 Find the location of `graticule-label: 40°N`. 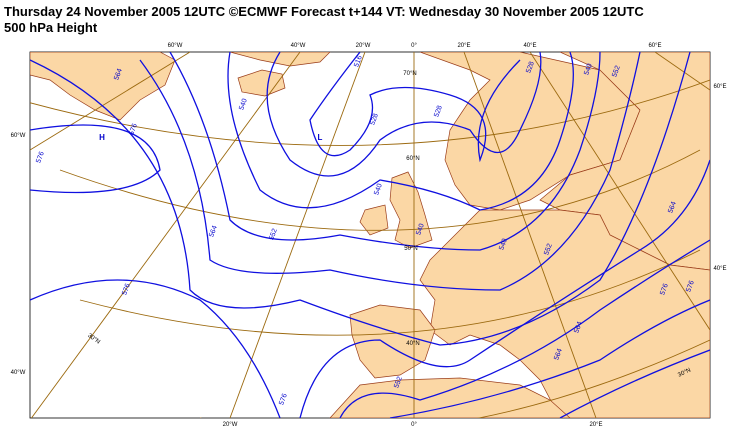

graticule-label: 40°N is located at coordinates (412, 344).